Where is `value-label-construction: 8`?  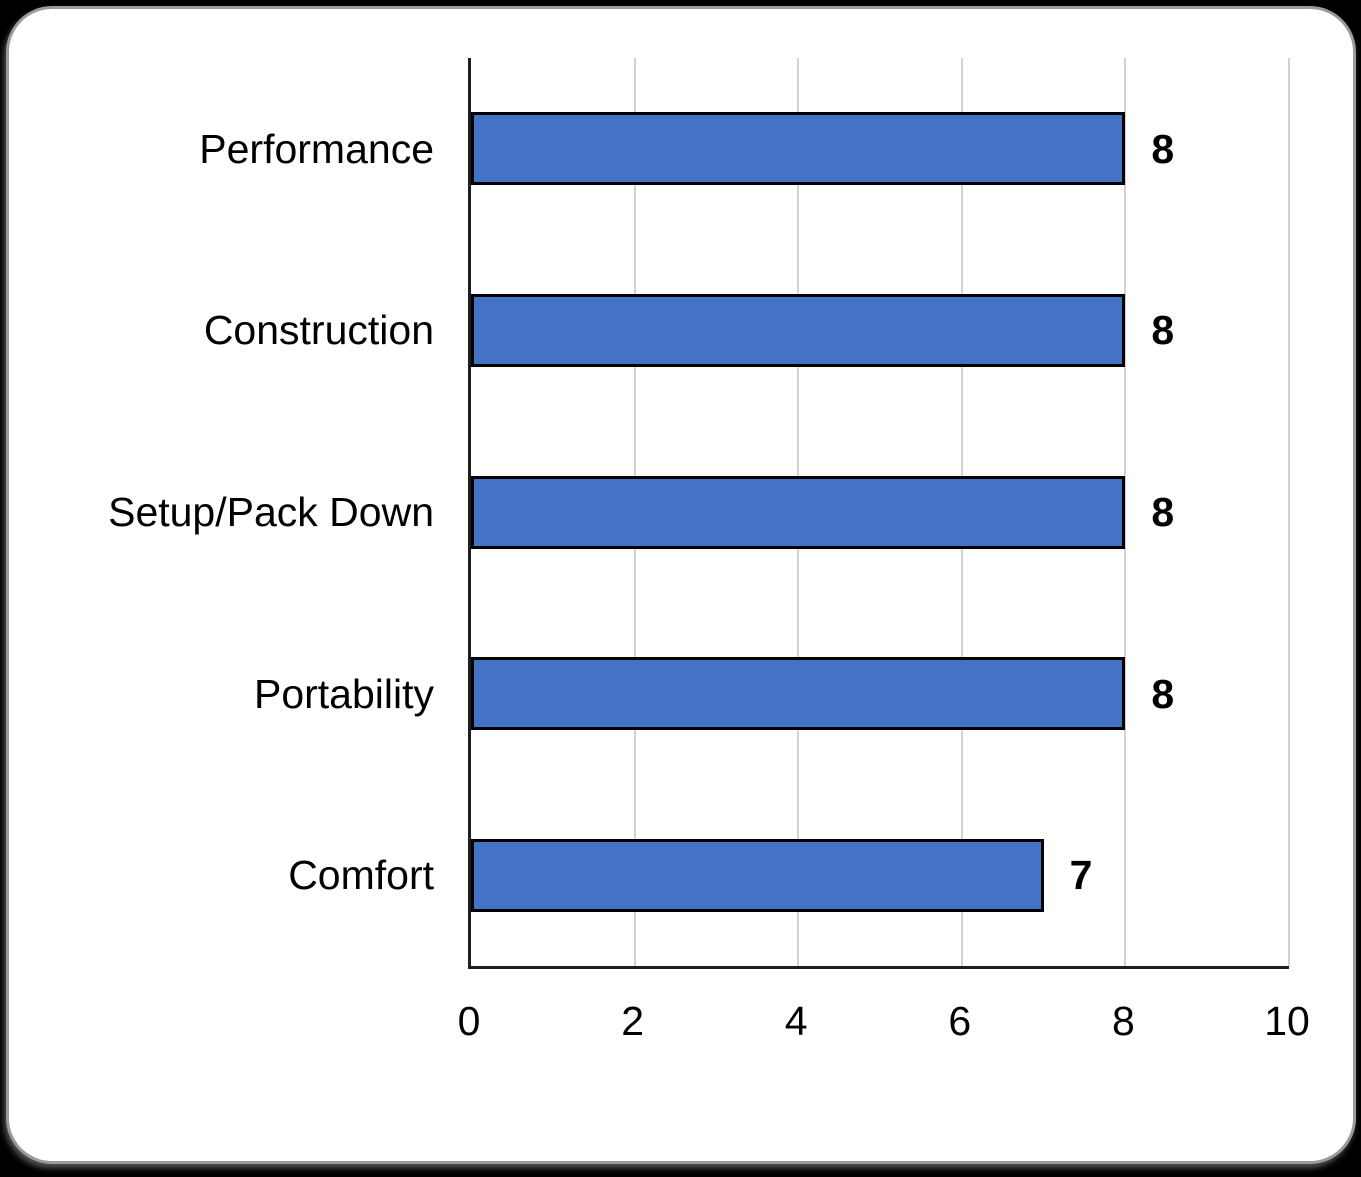 value-label-construction: 8 is located at coordinates (1163, 330).